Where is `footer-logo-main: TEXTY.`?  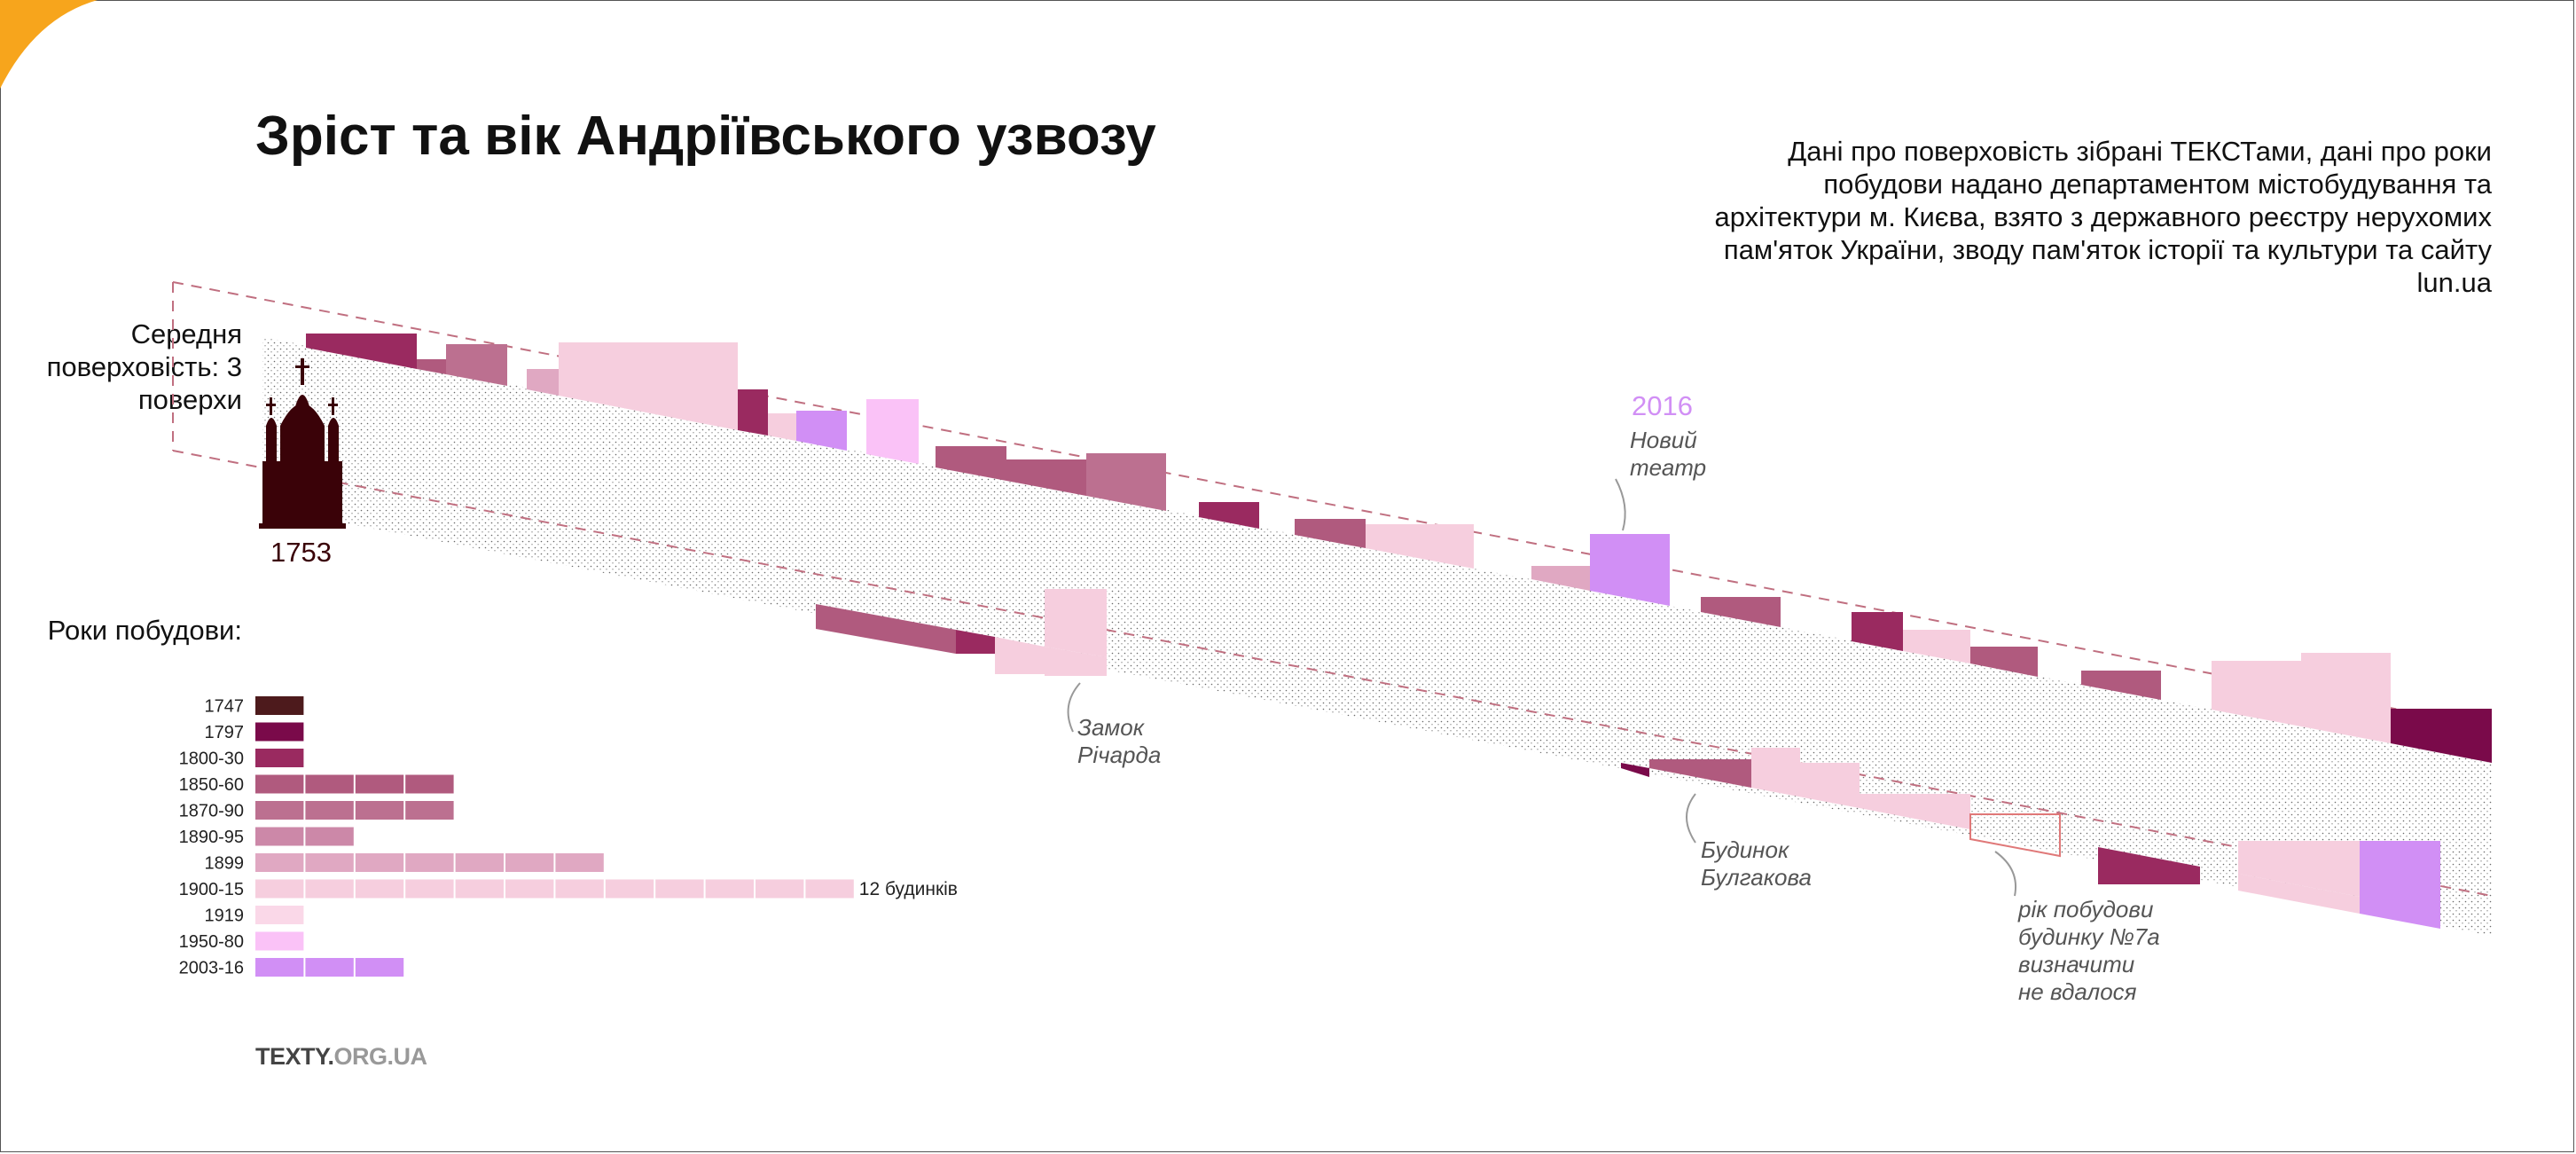
footer-logo-main: TEXTY. is located at coordinates (294, 1056).